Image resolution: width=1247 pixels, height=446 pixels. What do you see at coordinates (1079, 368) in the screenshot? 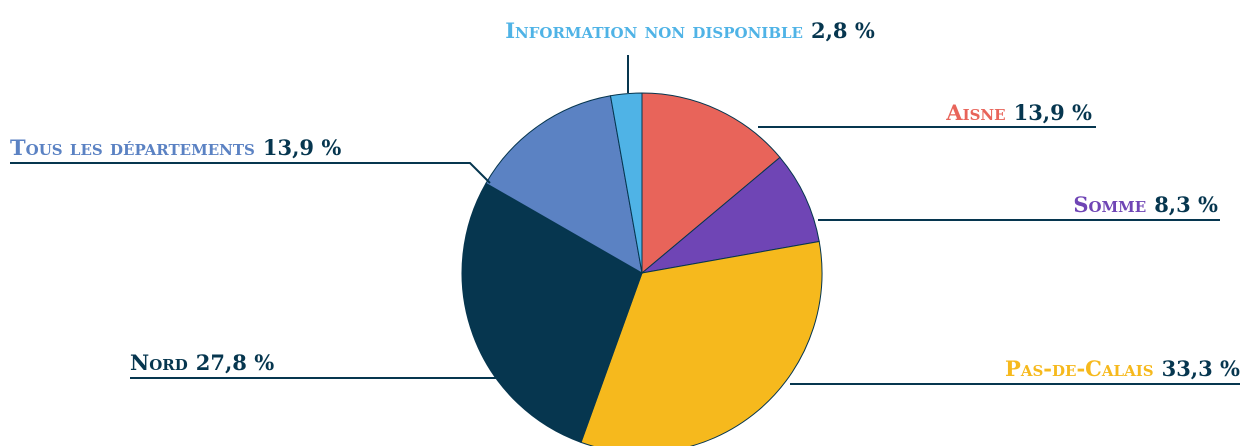
I see `category-name: Pas-de-Calais` at bounding box center [1079, 368].